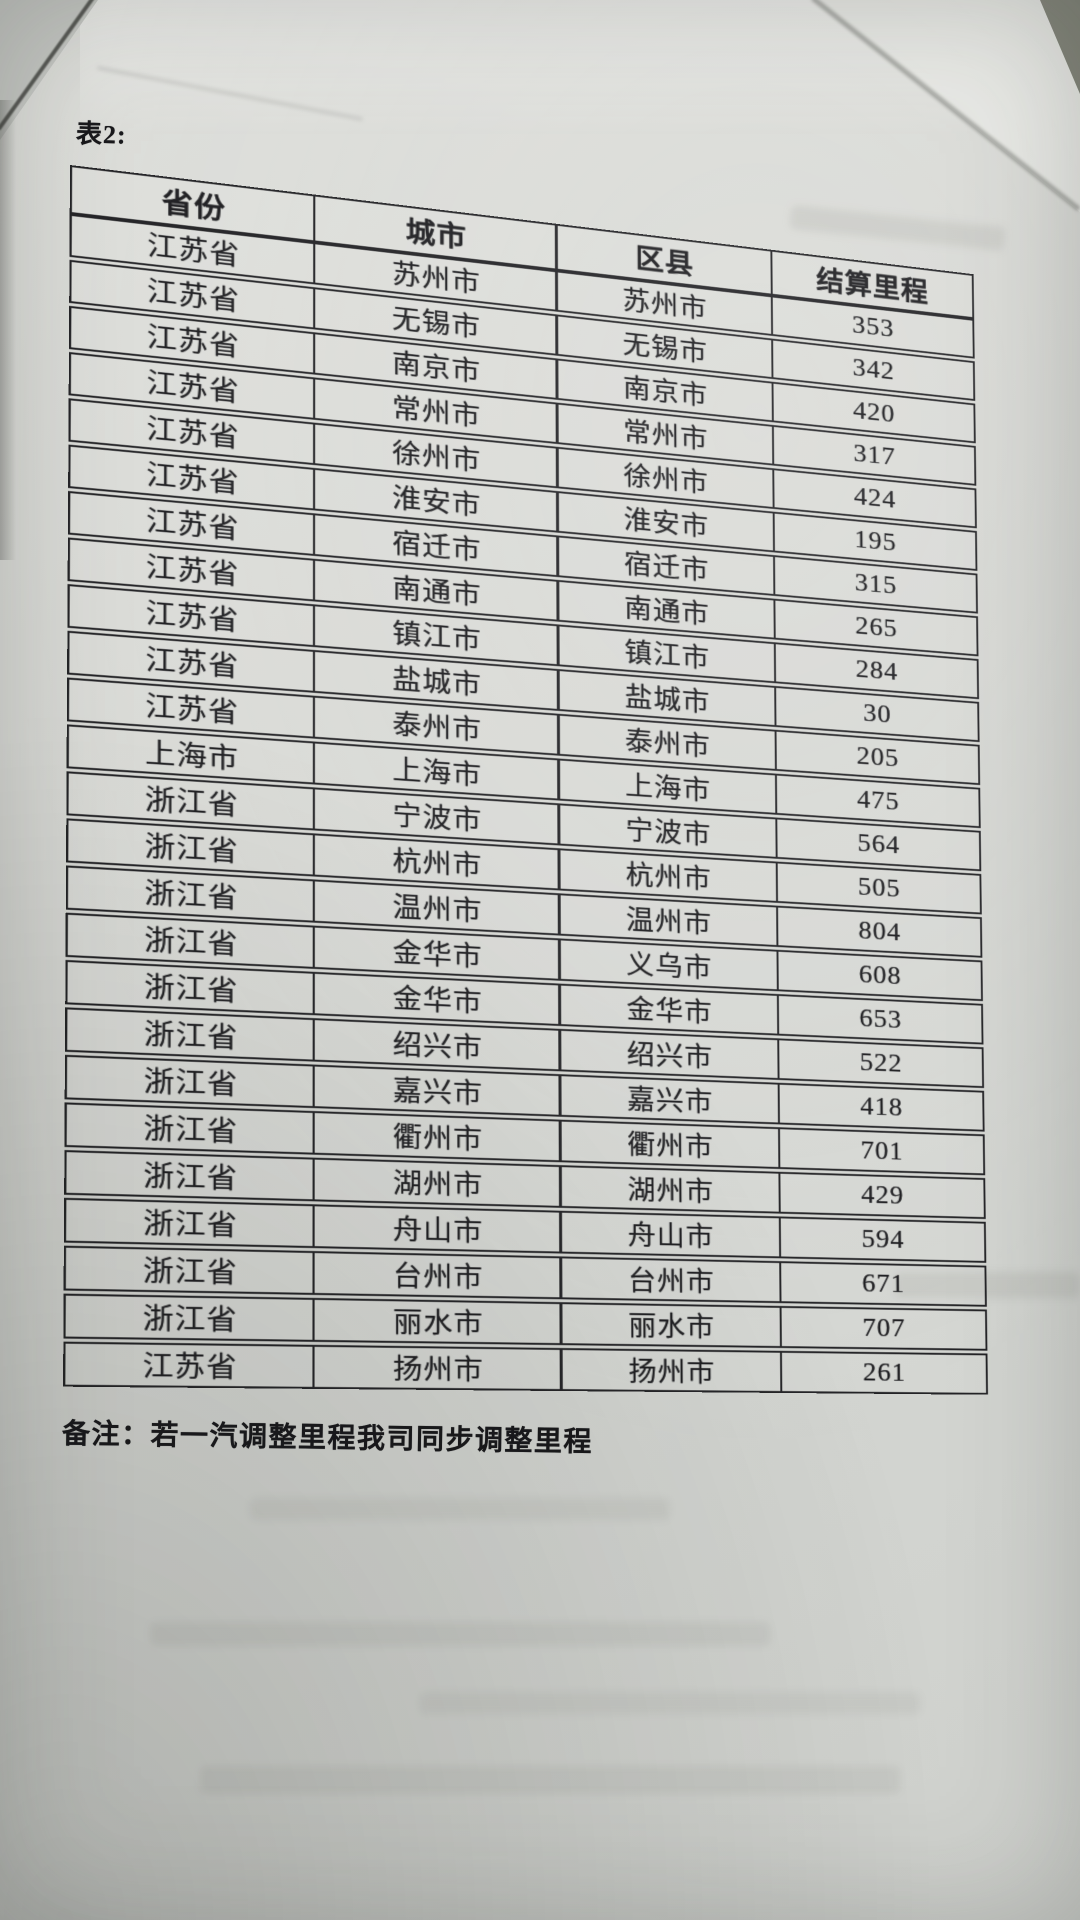 The image size is (1080, 1920). Describe the element at coordinates (101, 134) in the screenshot. I see `table-caption: 表2:` at that location.